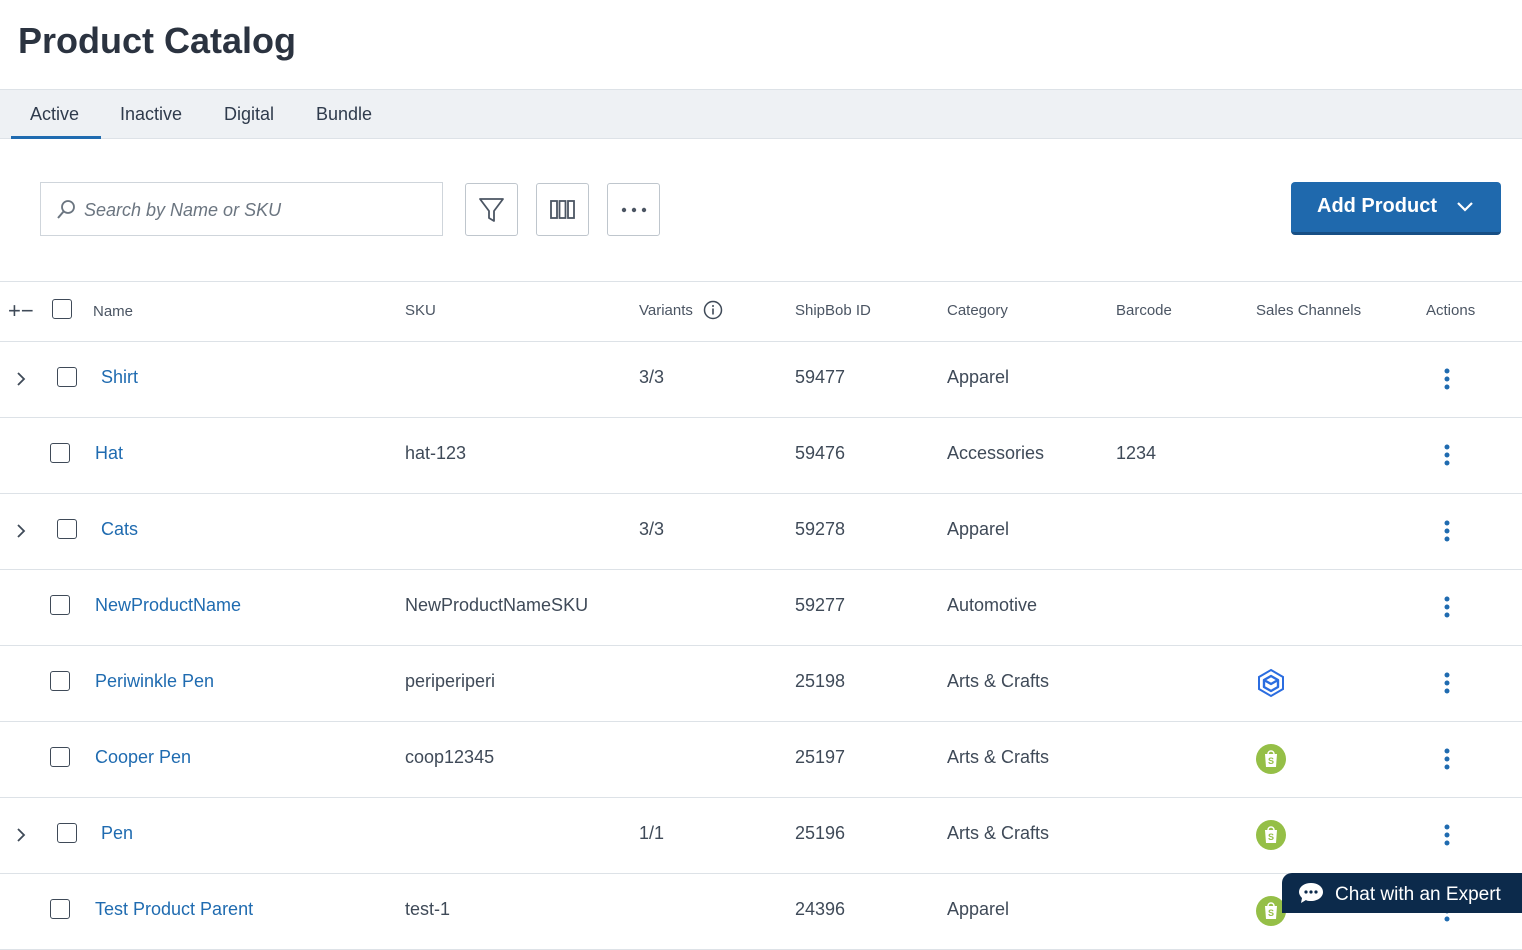 The height and width of the screenshot is (950, 1522). I want to click on category: Automotive, so click(992, 605).